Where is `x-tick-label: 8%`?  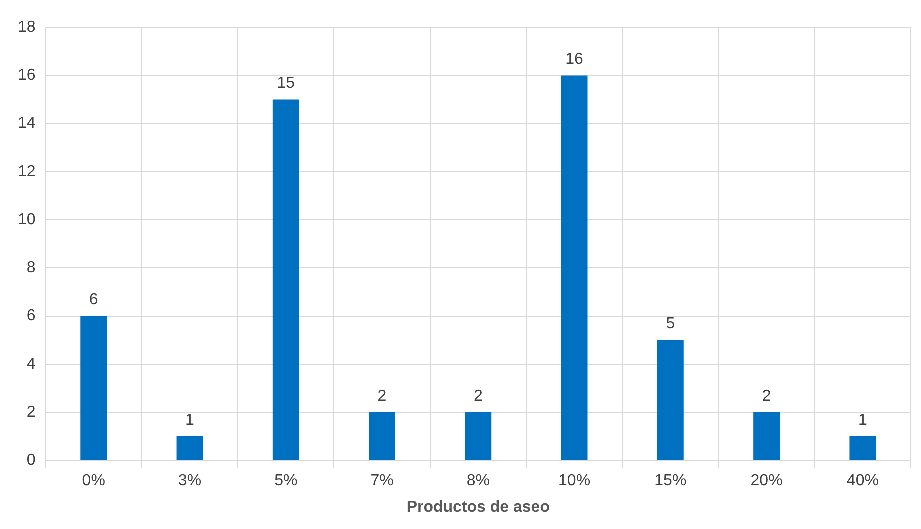 x-tick-label: 8% is located at coordinates (478, 481).